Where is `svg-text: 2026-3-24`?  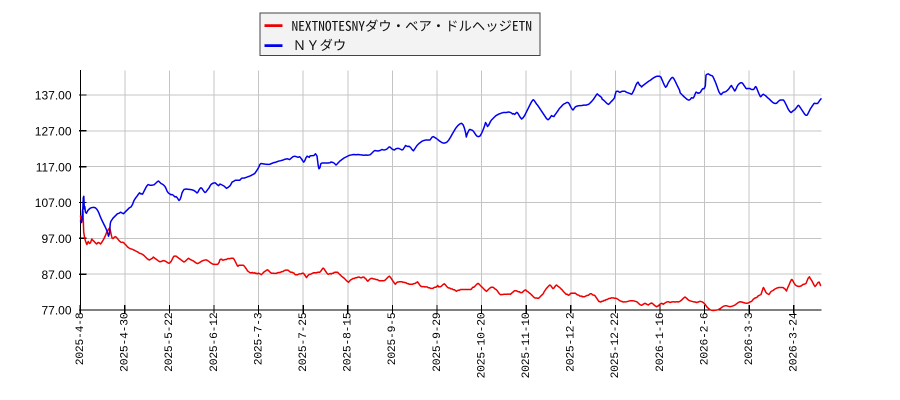 svg-text: 2026-3-24 is located at coordinates (795, 342).